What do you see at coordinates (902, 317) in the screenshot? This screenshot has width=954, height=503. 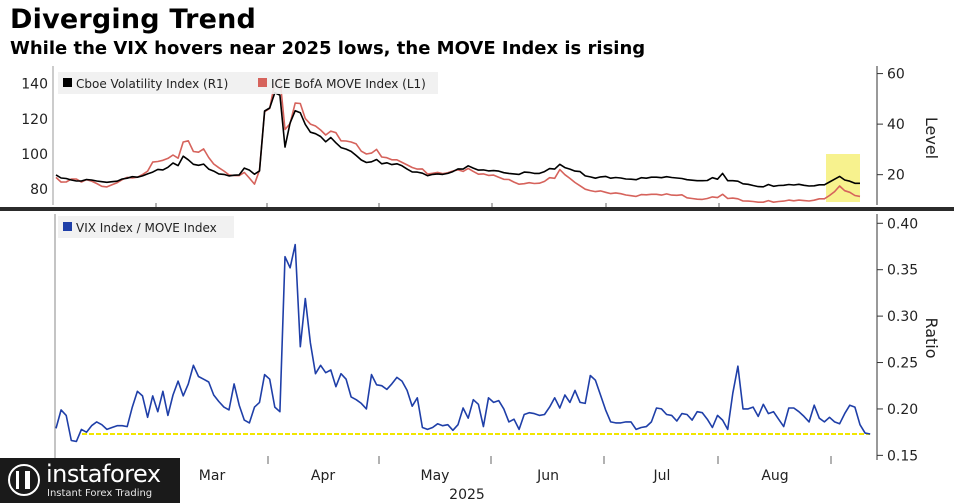 I see `bottom-right-tick-label: 0.30` at bounding box center [902, 317].